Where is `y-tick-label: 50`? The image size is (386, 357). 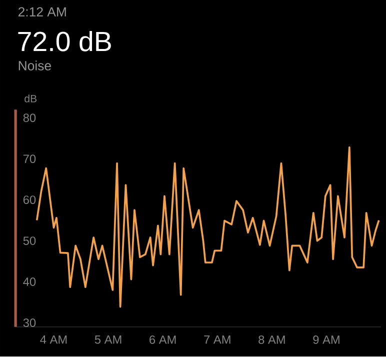
y-tick-label: 50 is located at coordinates (29, 241).